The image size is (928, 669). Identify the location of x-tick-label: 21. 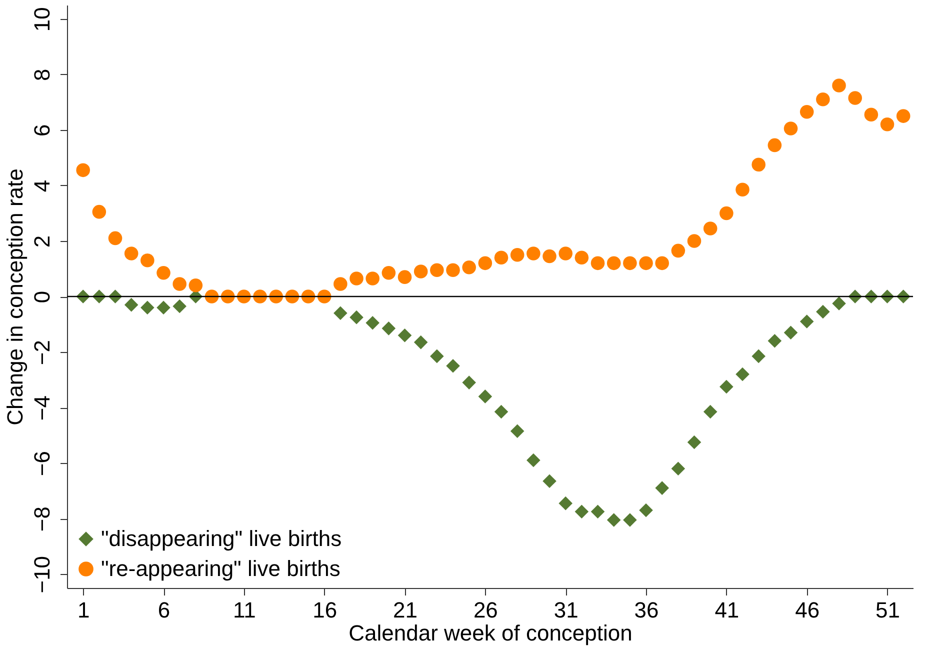
(405, 610).